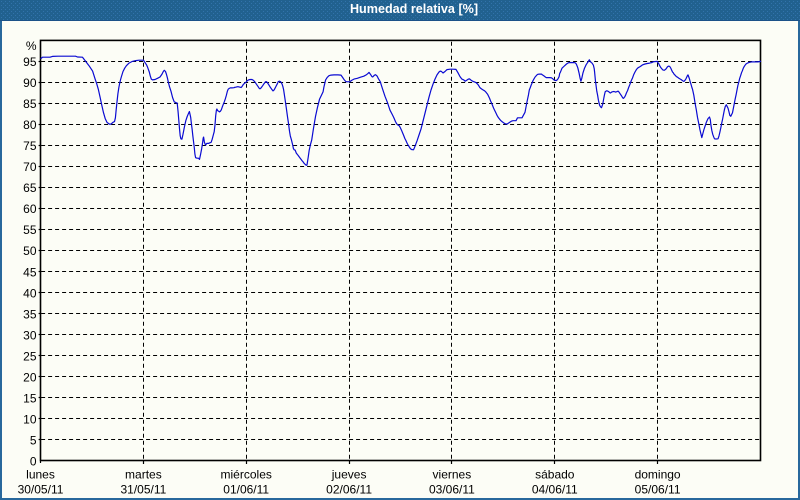  What do you see at coordinates (246, 475) in the screenshot?
I see `svg-text: miércoles` at bounding box center [246, 475].